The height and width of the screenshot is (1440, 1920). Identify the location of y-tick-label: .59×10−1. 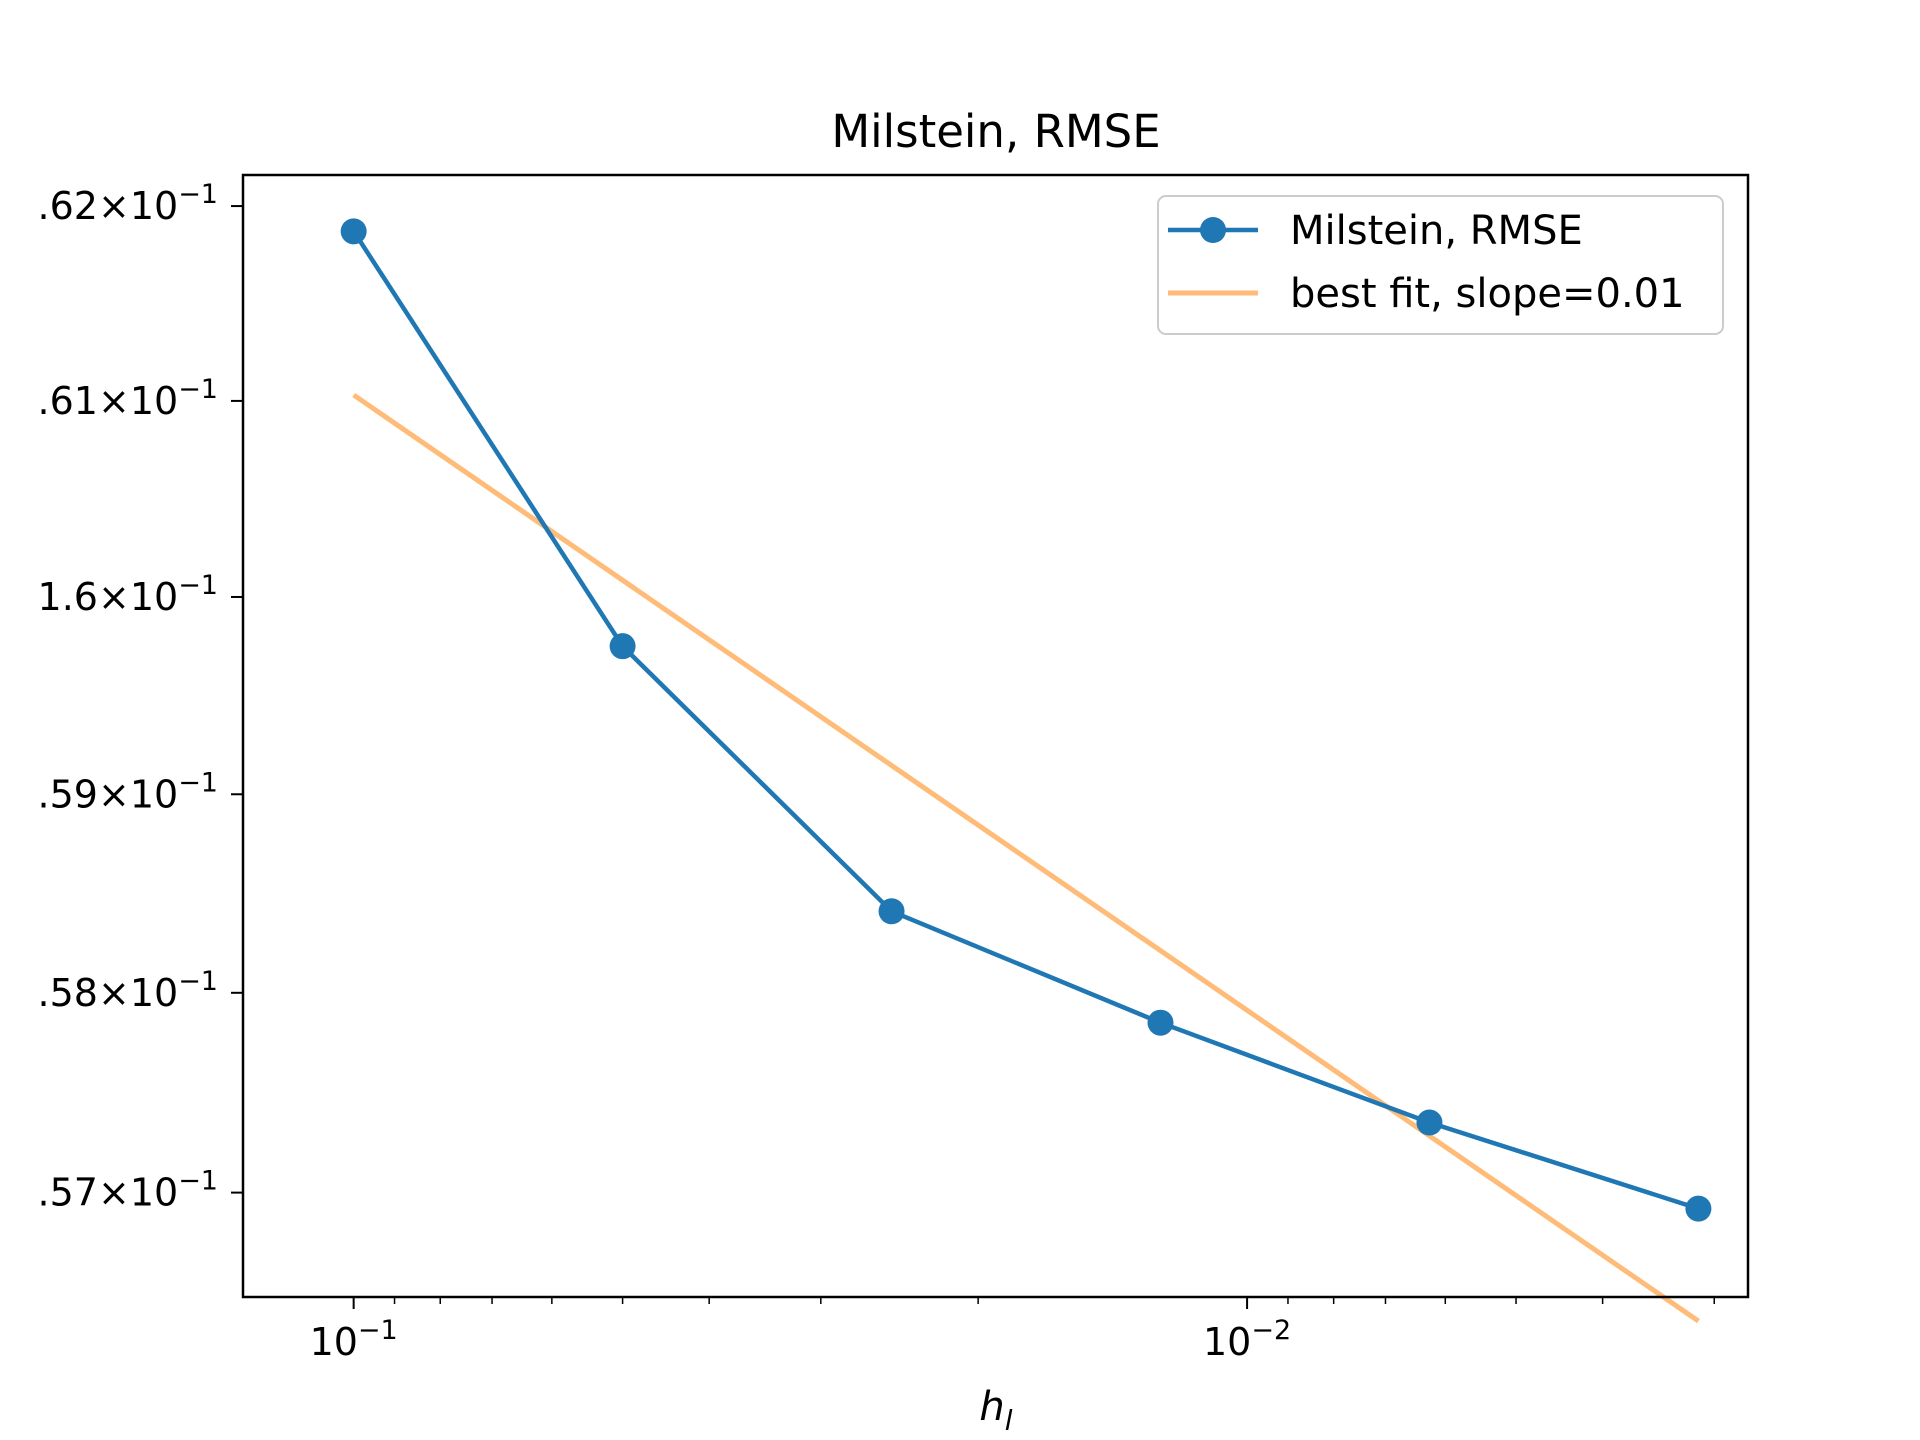
(128, 791).